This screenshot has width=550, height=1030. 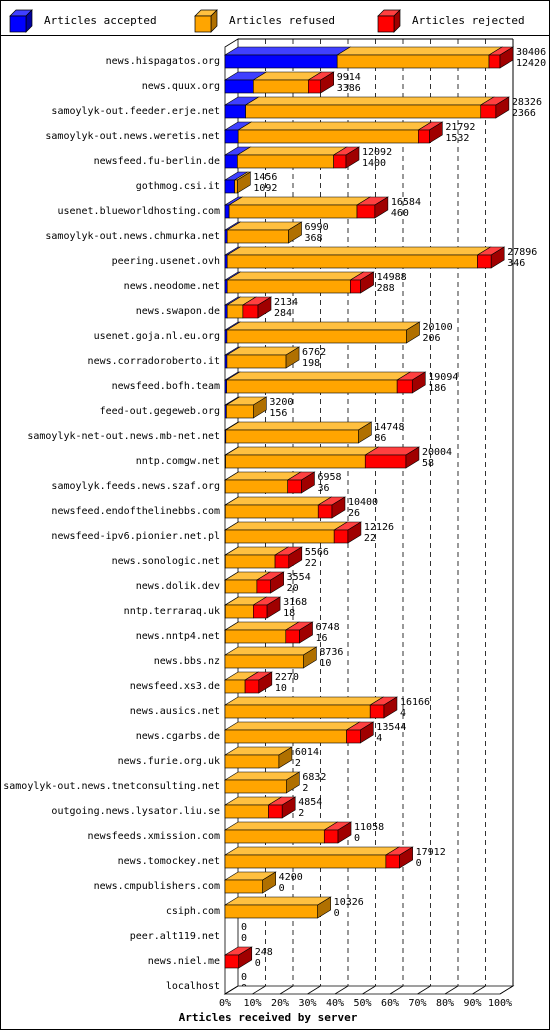 I want to click on accepted-articles-label: 288, so click(x=386, y=288).